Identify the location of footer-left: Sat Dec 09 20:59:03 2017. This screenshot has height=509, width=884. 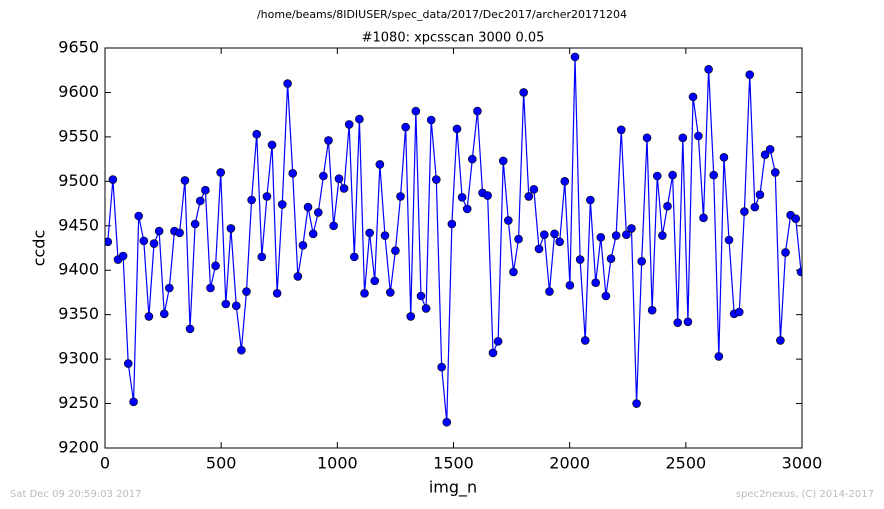
(76, 494).